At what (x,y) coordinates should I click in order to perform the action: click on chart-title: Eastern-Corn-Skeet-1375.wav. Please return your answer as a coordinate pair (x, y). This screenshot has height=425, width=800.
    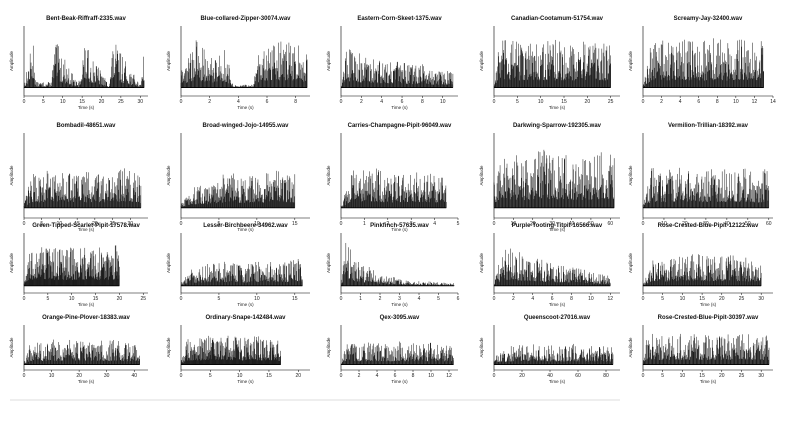
    Looking at the image, I should click on (399, 19).